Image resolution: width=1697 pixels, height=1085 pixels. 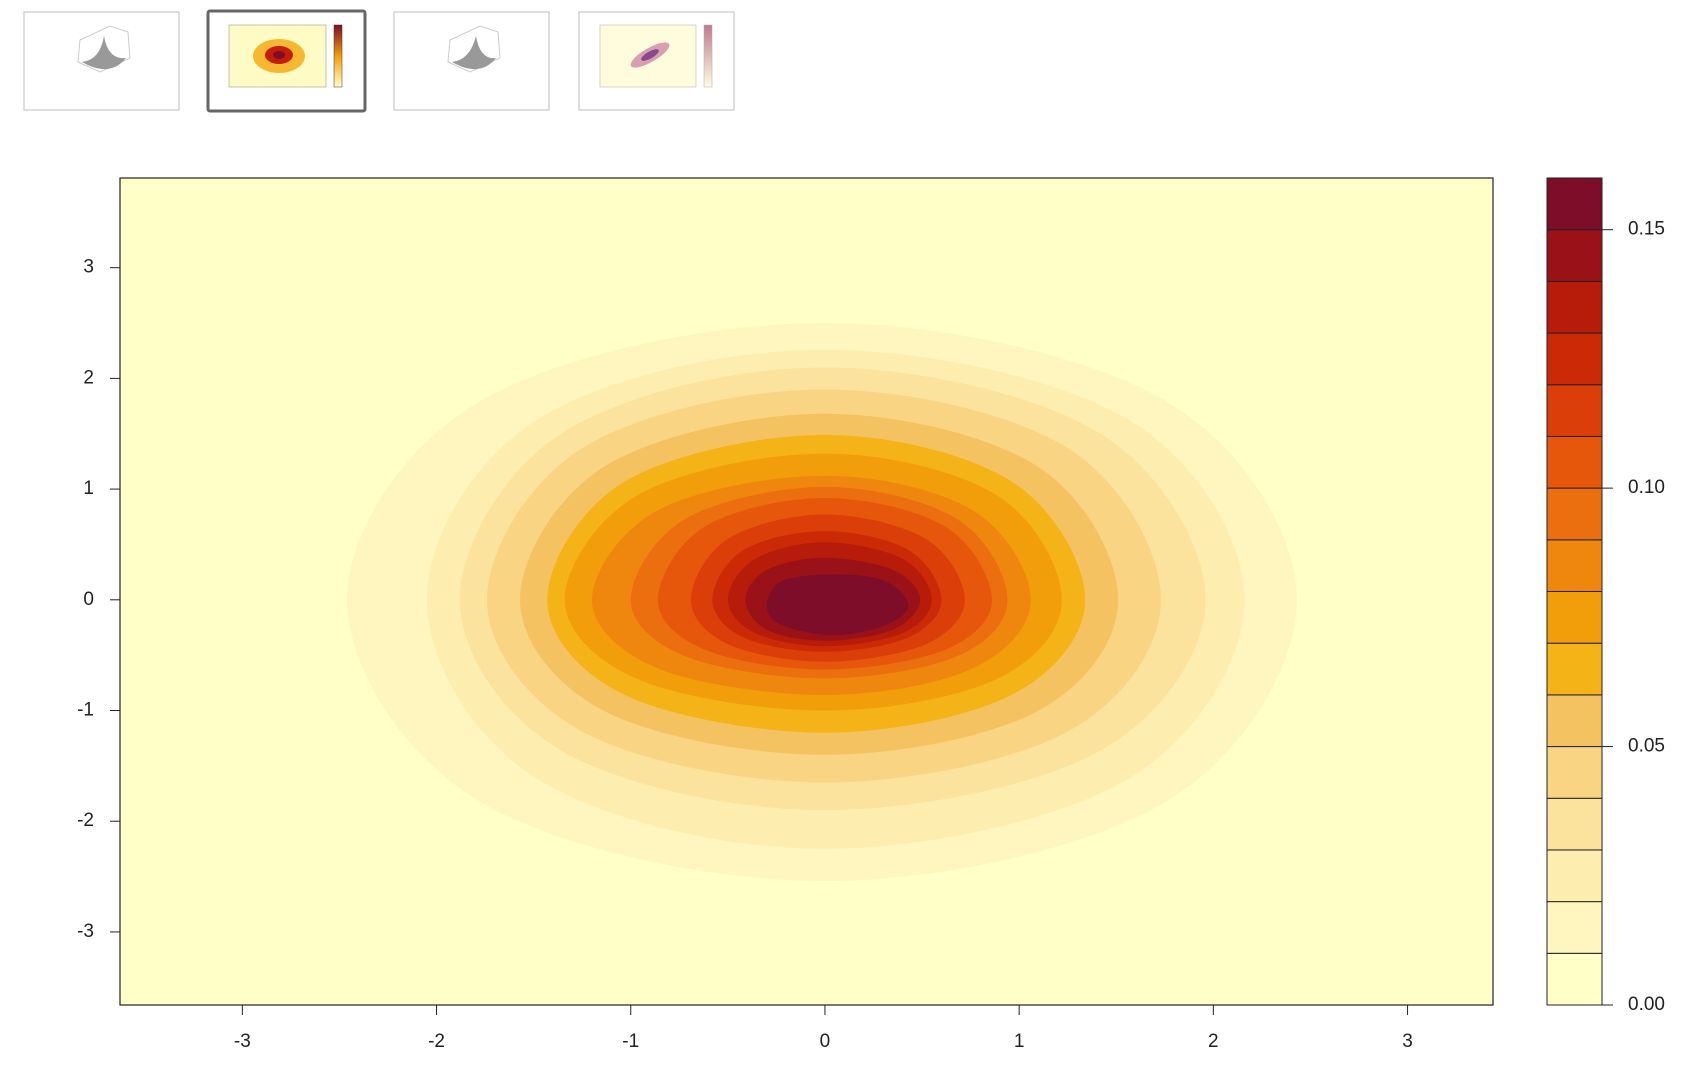 I want to click on x-tick-label: 1, so click(x=1019, y=1041).